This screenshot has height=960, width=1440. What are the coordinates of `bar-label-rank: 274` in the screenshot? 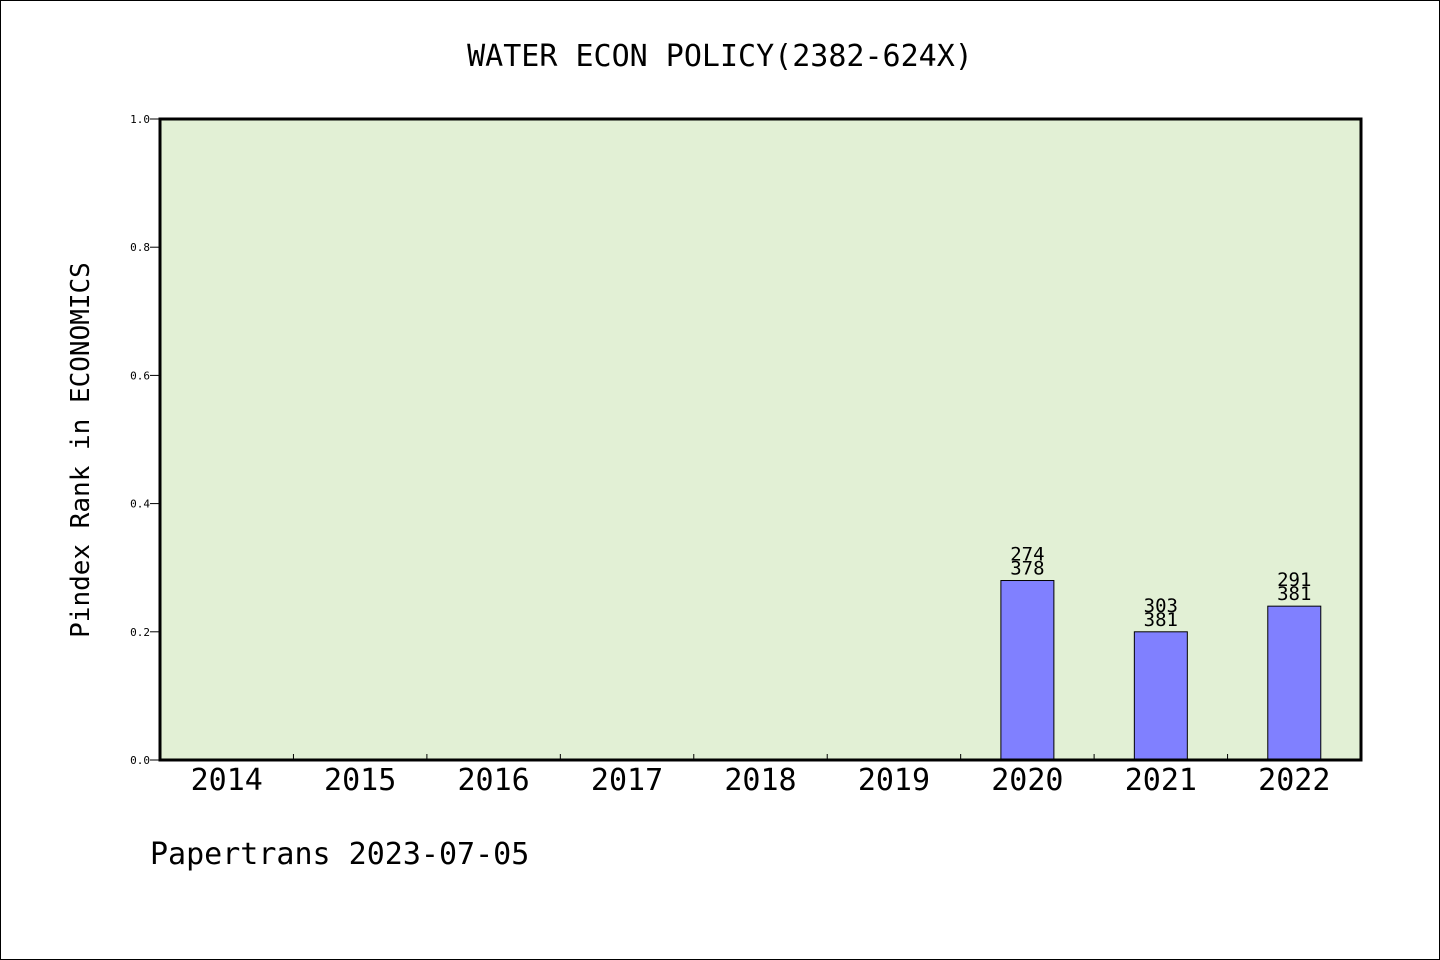 It's located at (1027, 555).